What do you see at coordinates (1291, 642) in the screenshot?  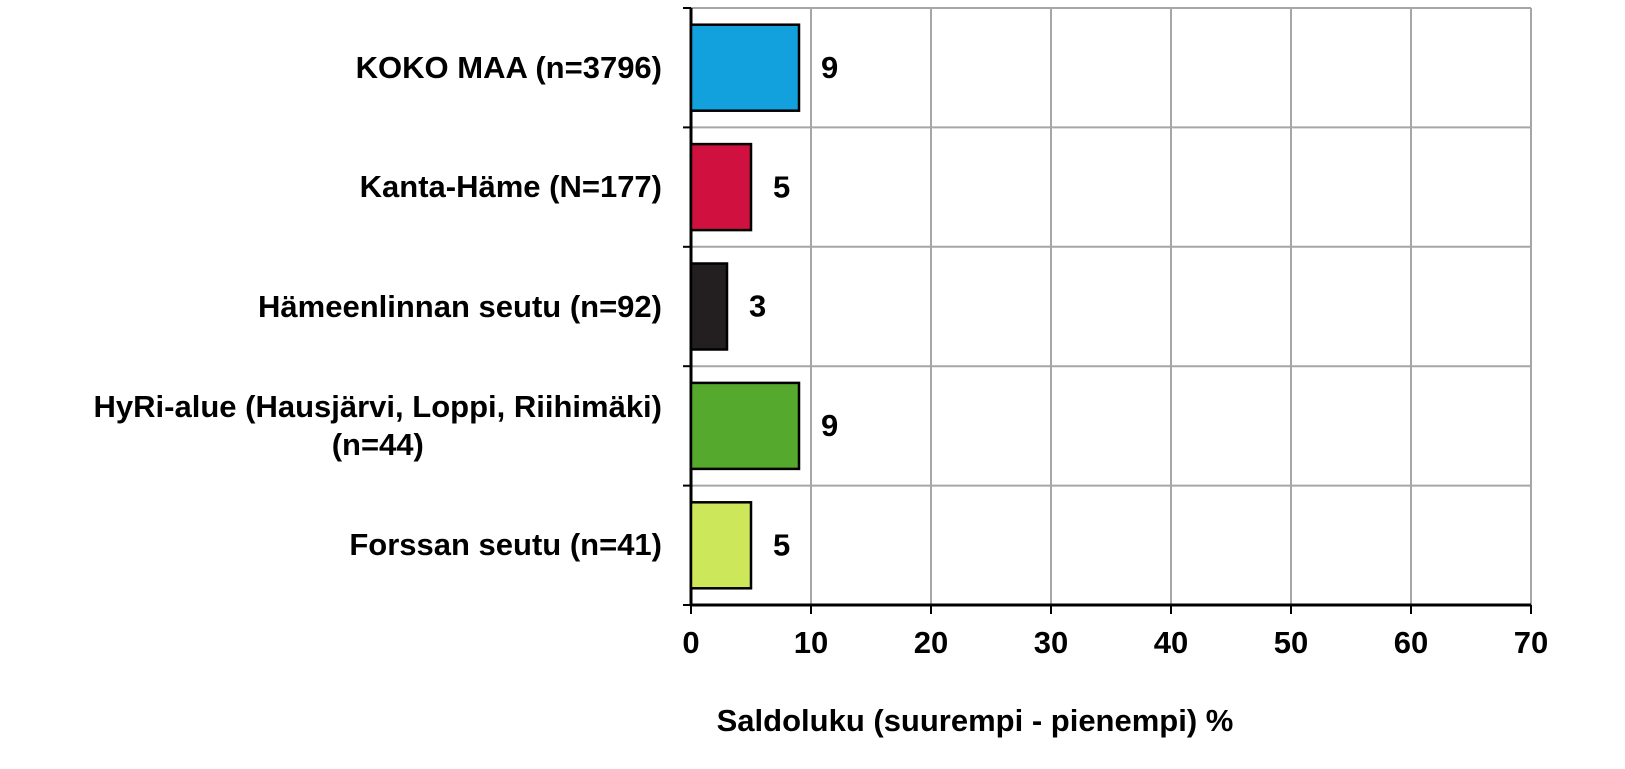 I see `x-tick-label: 50` at bounding box center [1291, 642].